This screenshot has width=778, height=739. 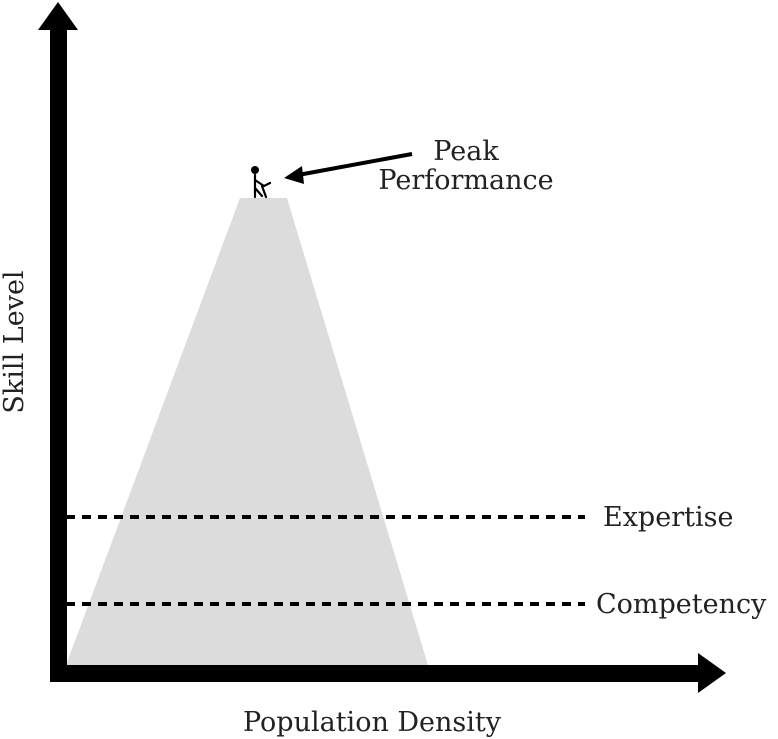 What do you see at coordinates (58, 16) in the screenshot?
I see `y-axis-arrowhead` at bounding box center [58, 16].